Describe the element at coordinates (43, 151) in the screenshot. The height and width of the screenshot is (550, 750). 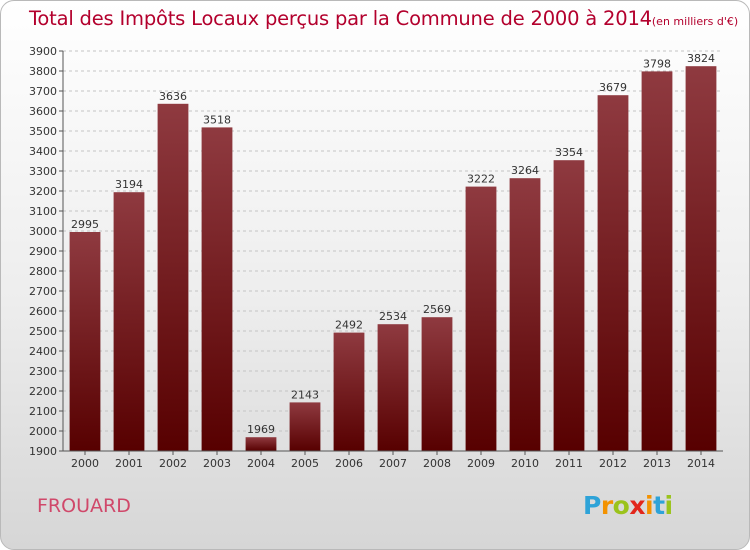
I see `y-tick-label: 3400` at that location.